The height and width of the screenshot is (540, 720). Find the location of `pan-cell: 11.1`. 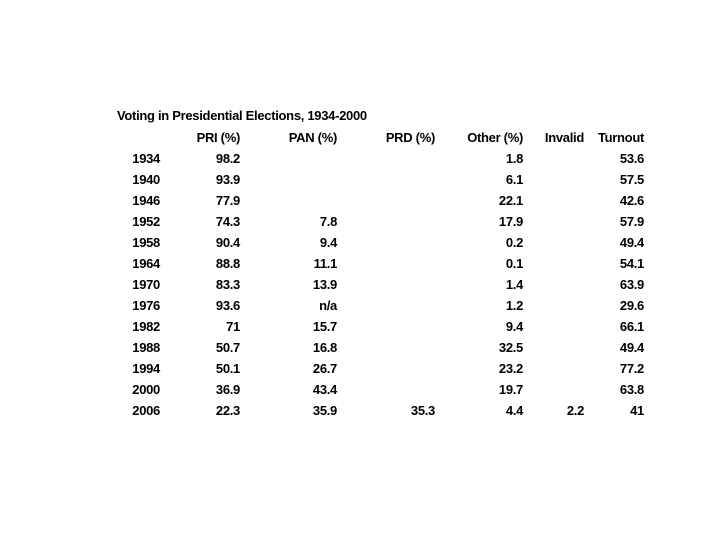

pan-cell: 11.1 is located at coordinates (325, 263).